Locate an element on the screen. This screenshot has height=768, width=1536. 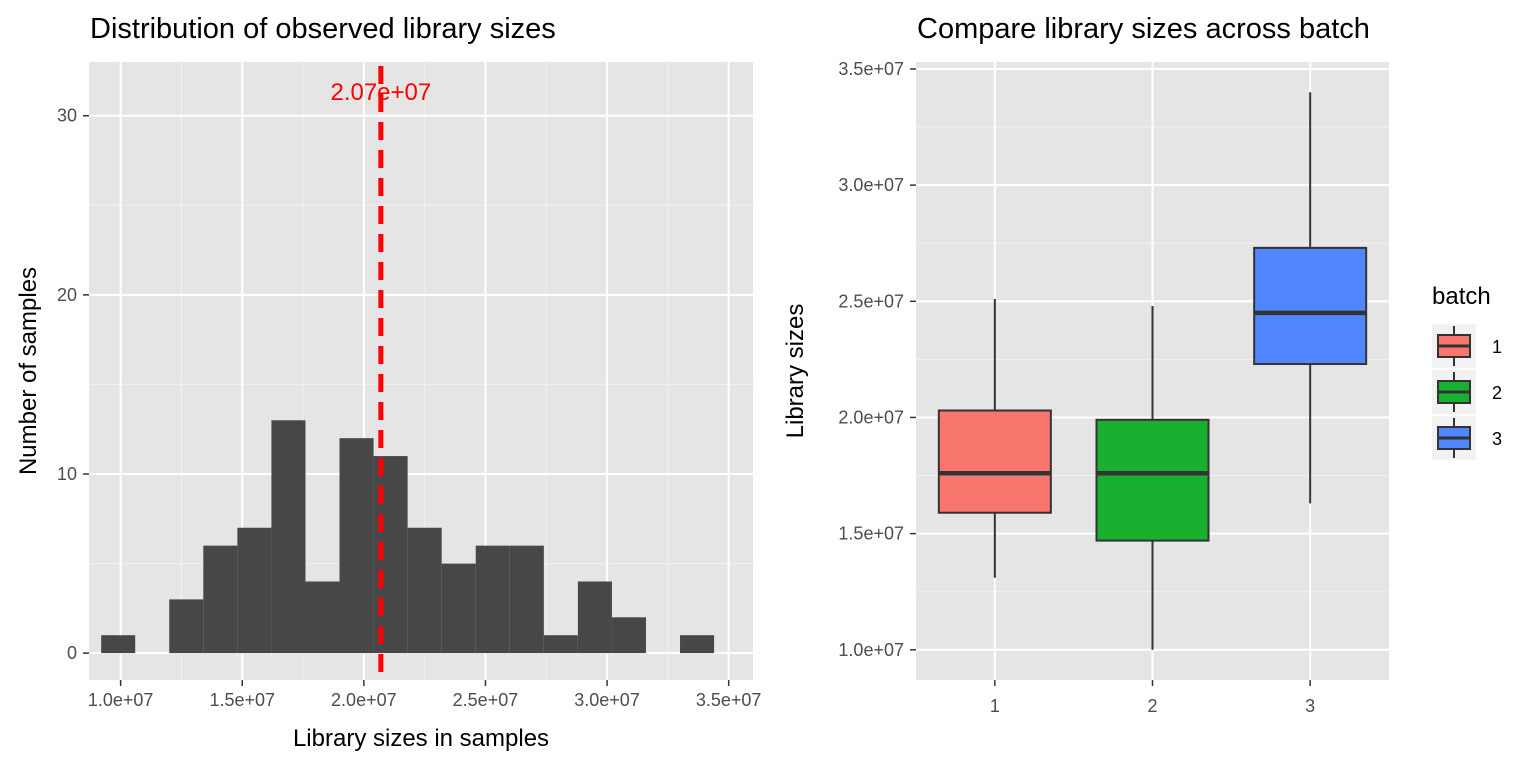
boxplot-y-tick-label: 3.5e+07 is located at coordinates (871, 69).